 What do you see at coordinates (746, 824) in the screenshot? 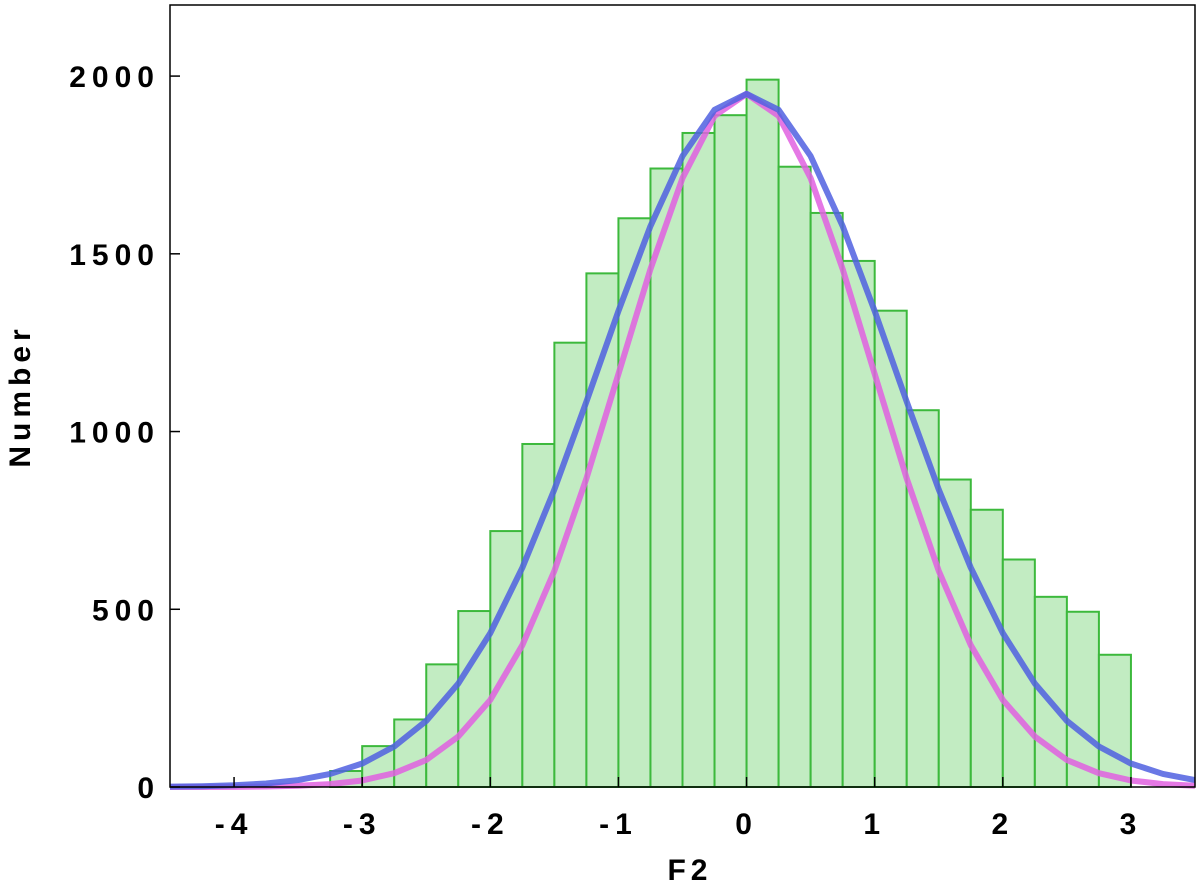
I see `x-tick-label: 0` at bounding box center [746, 824].